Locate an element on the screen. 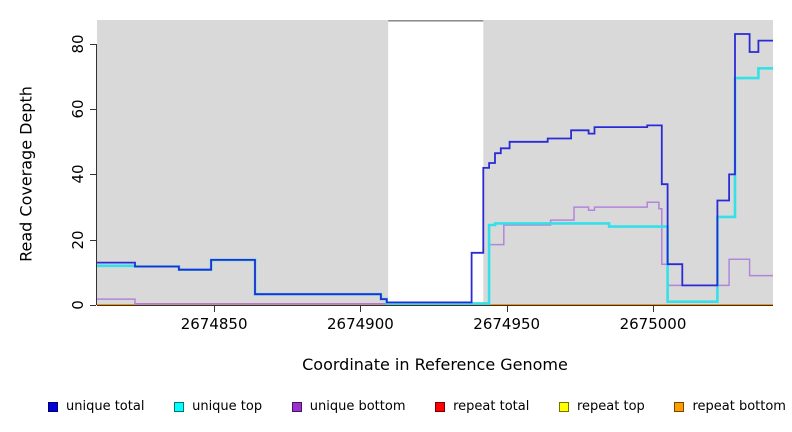 The image size is (792, 432). legend-item-repeat-total: repeat total is located at coordinates (482, 406).